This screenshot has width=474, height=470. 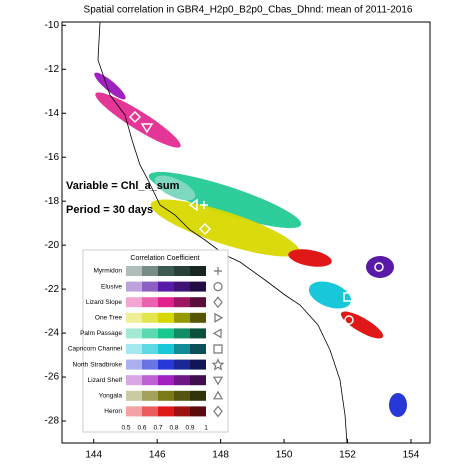 What do you see at coordinates (284, 455) in the screenshot?
I see `x-tick-label: 150` at bounding box center [284, 455].